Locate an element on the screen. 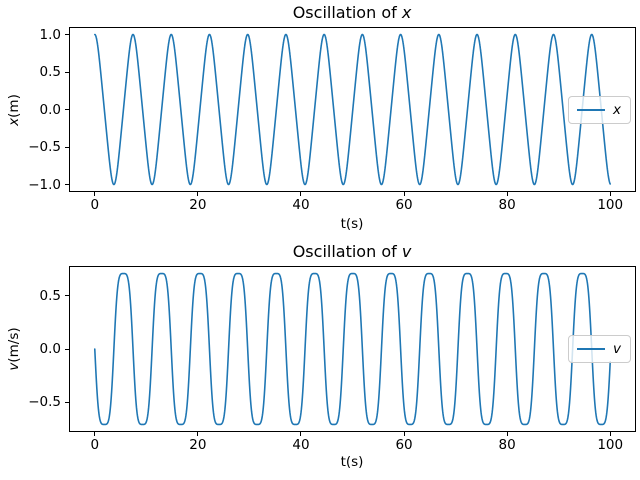 The width and height of the screenshot is (640, 480). y-tick-label: −1.0 is located at coordinates (44, 184).